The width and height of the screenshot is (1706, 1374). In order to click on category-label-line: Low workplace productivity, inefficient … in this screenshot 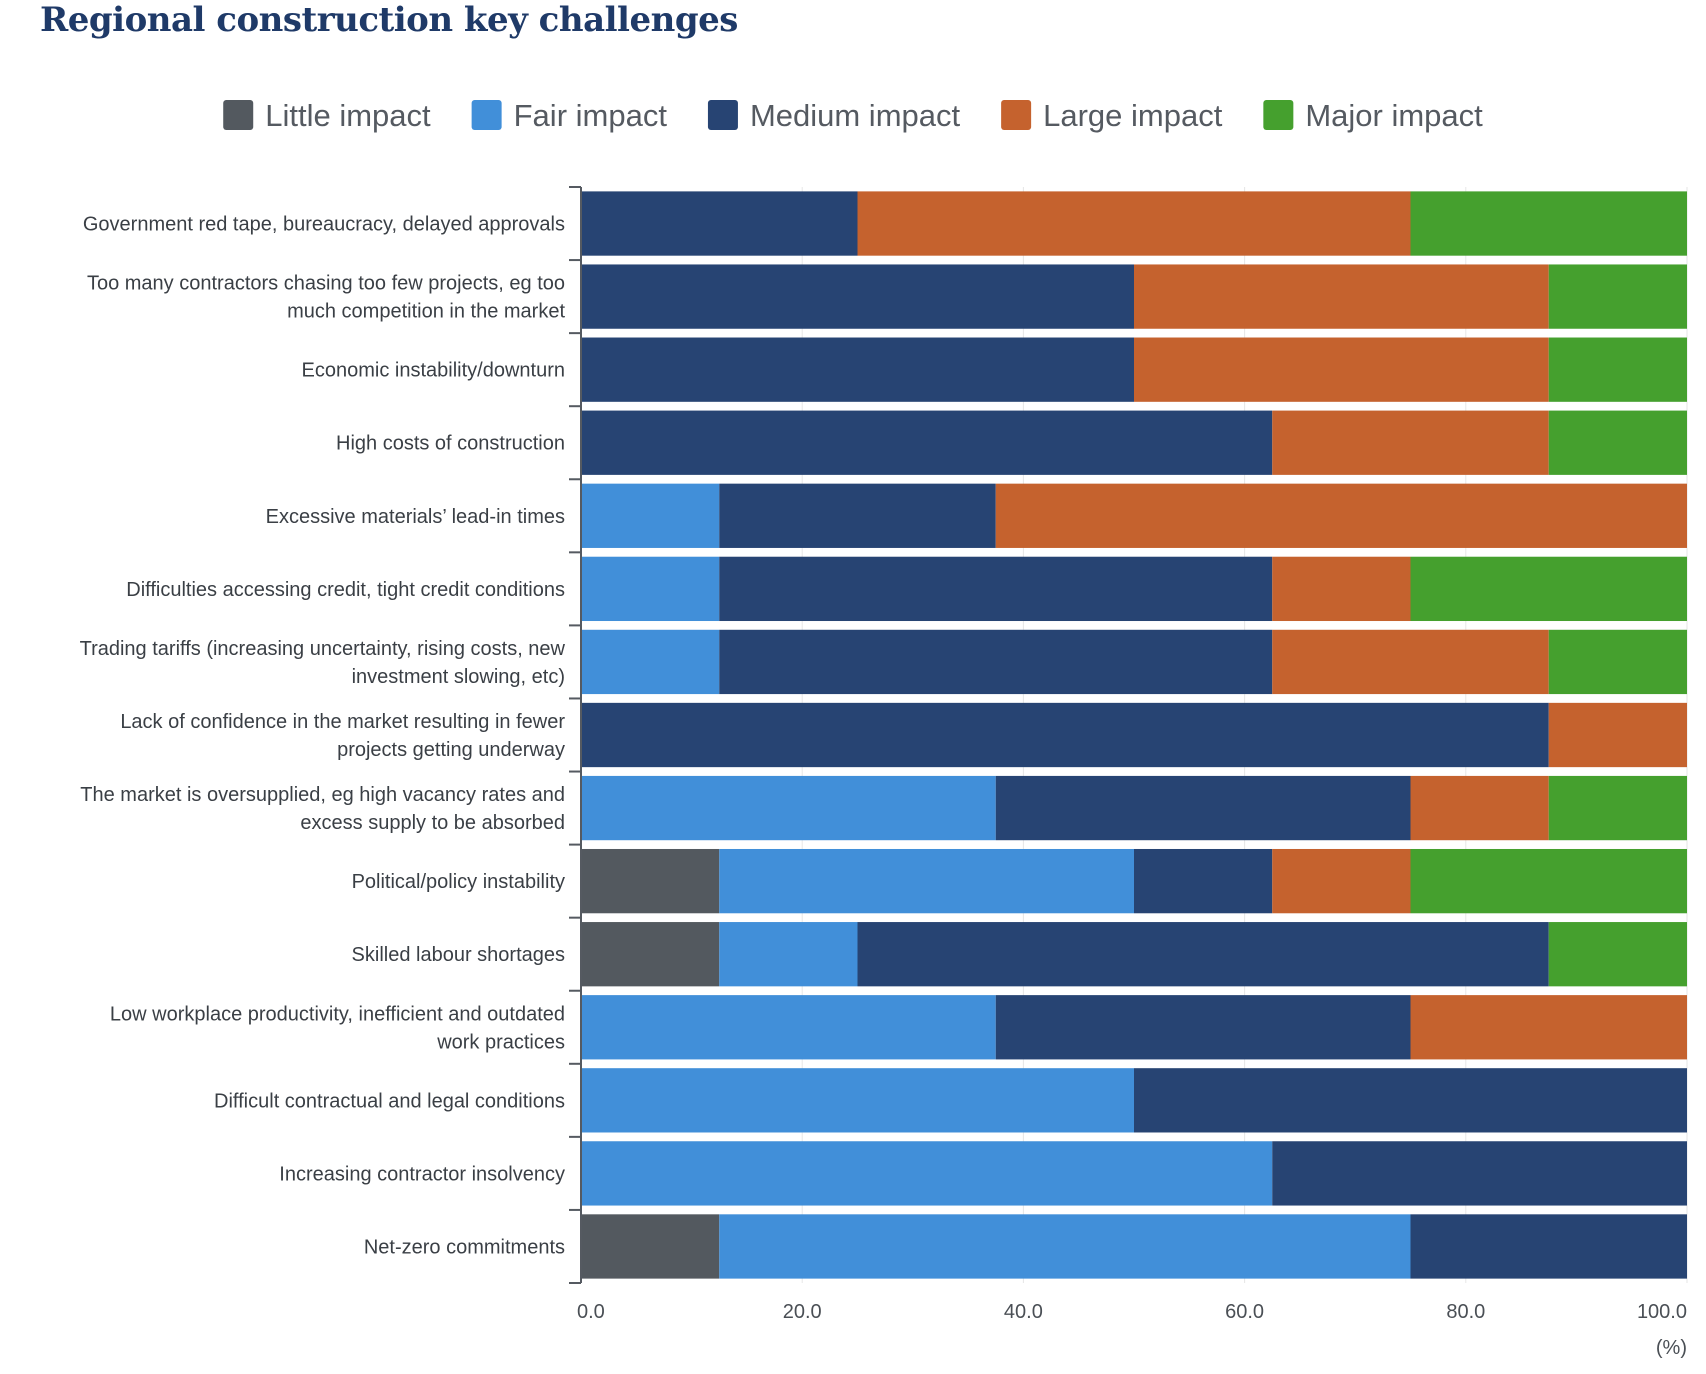, I will do `click(337, 1014)`.